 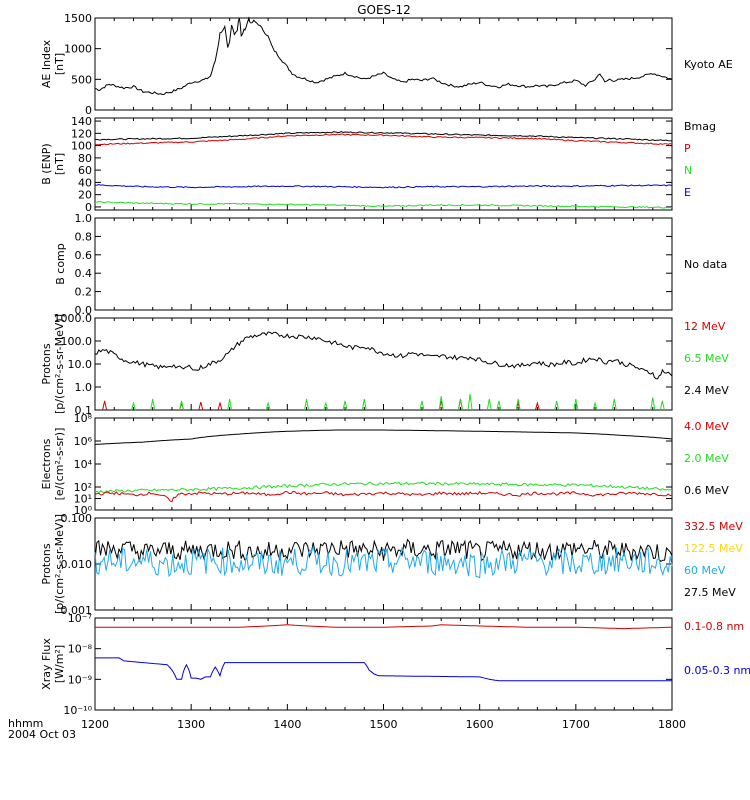 I want to click on y-tick-label: 60, so click(x=85, y=170).